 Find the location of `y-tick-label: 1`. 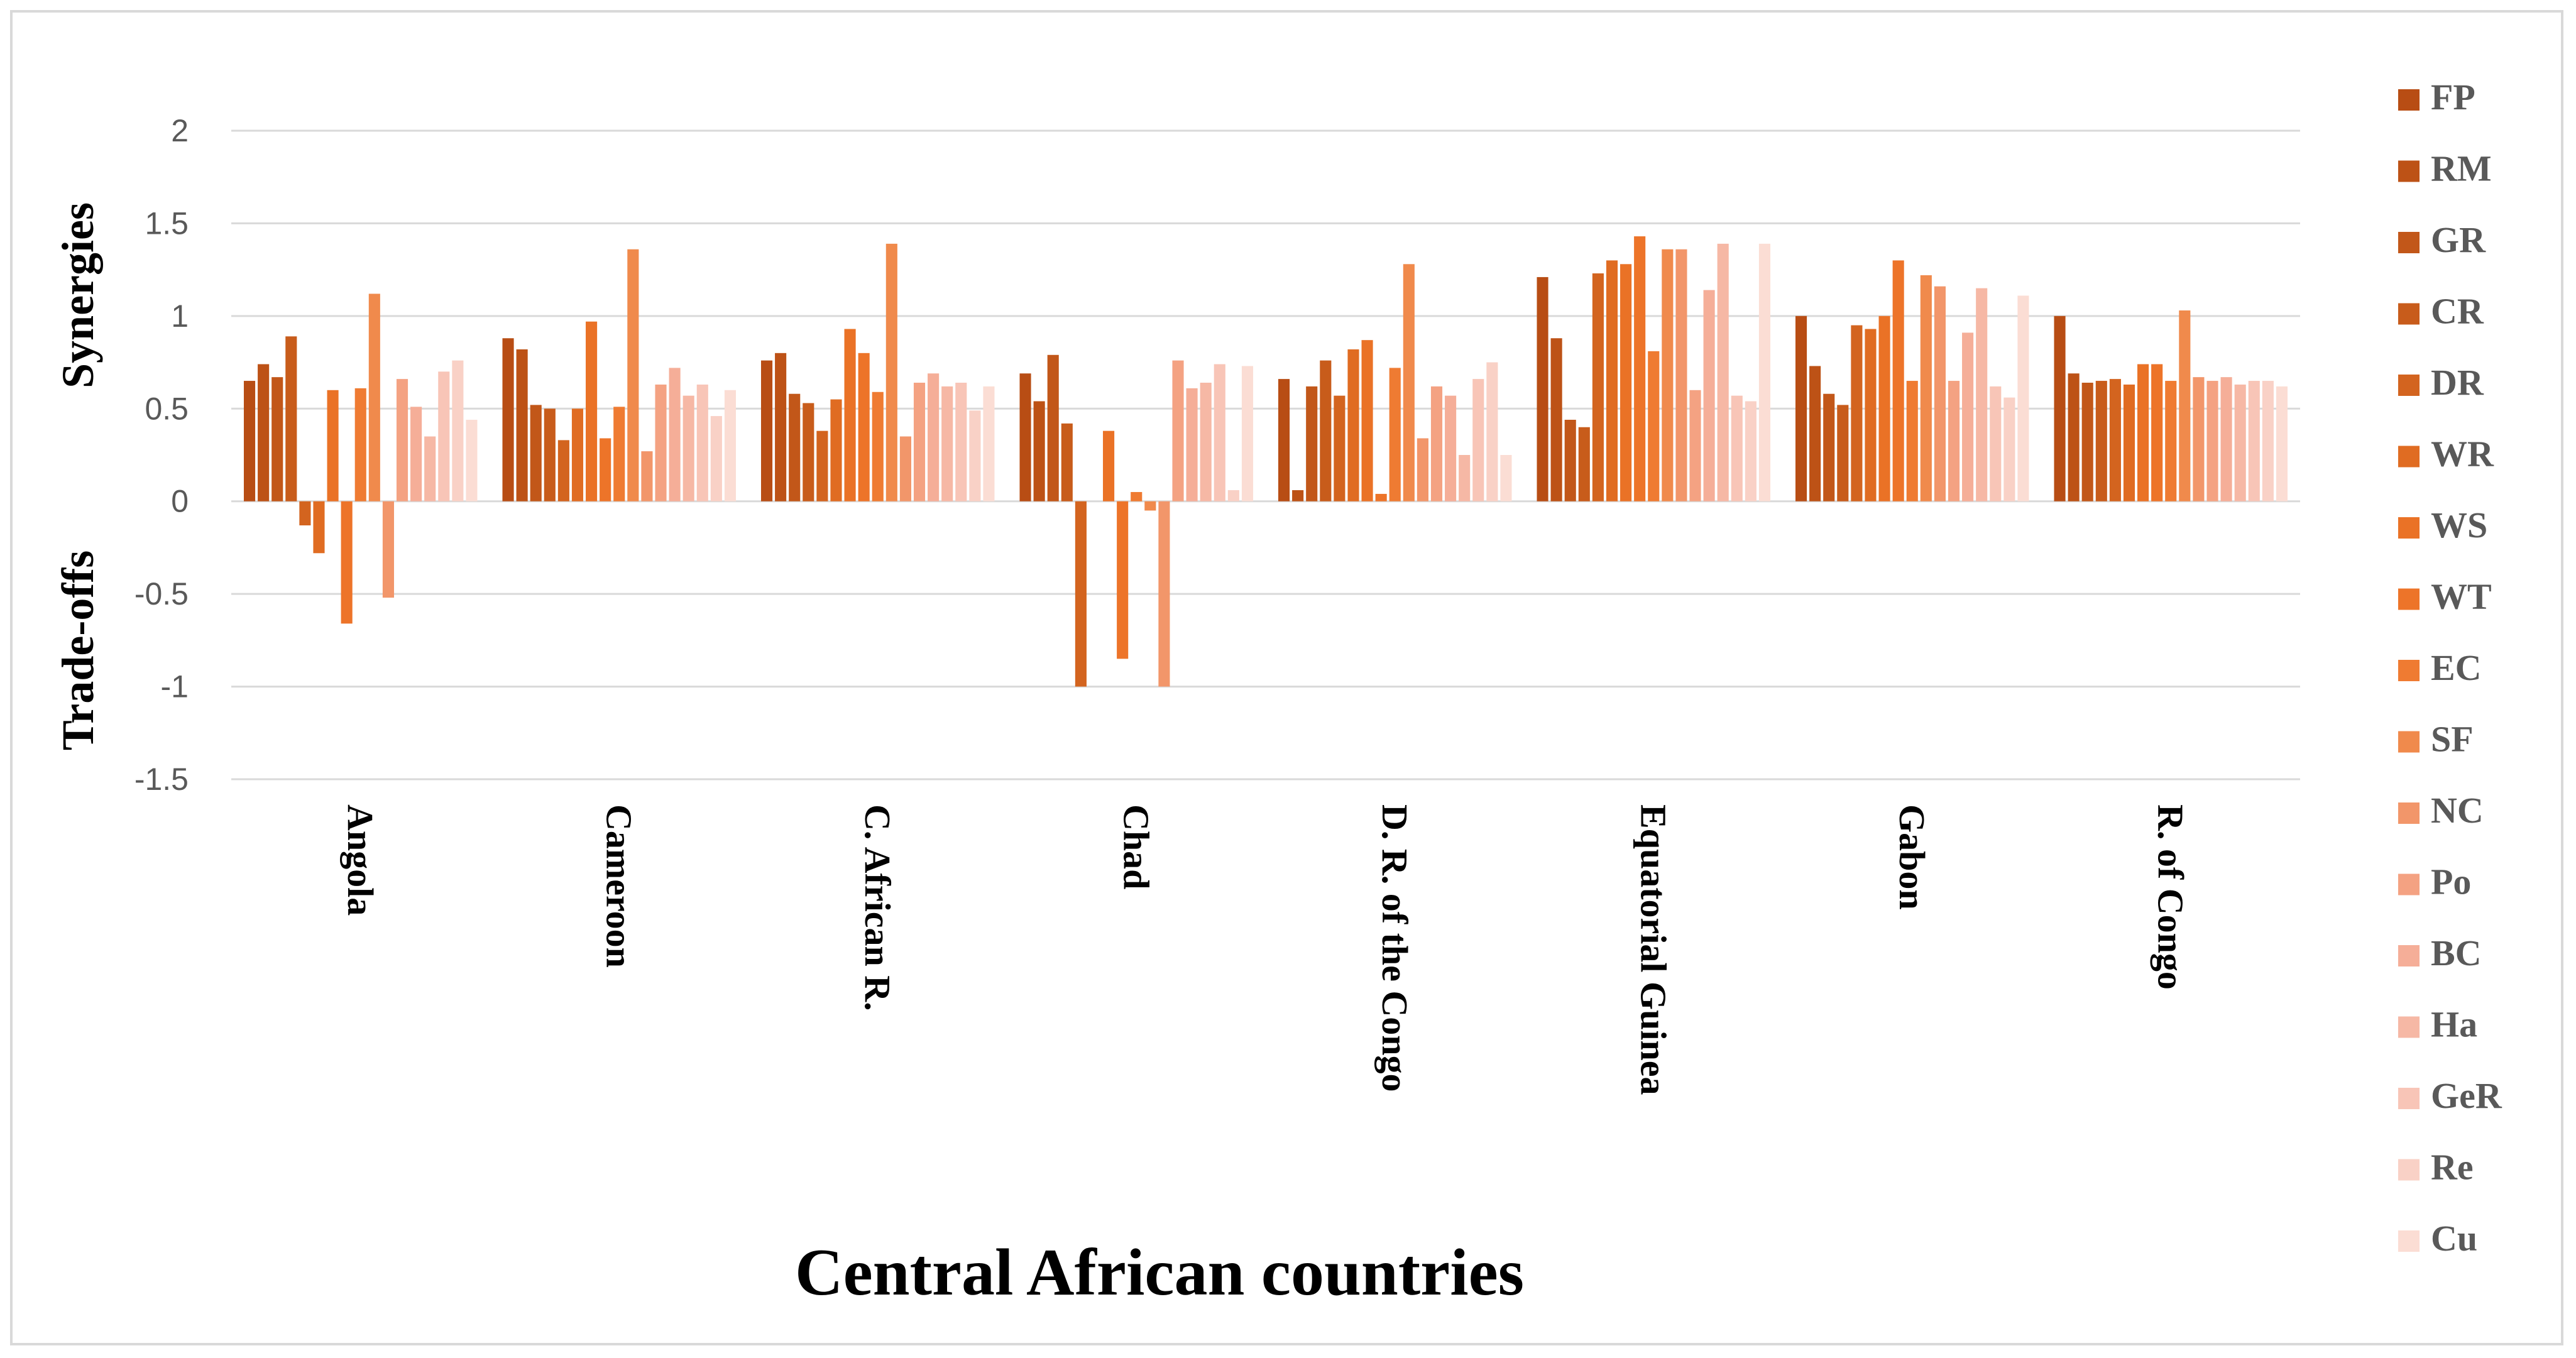

y-tick-label: 1 is located at coordinates (180, 316).